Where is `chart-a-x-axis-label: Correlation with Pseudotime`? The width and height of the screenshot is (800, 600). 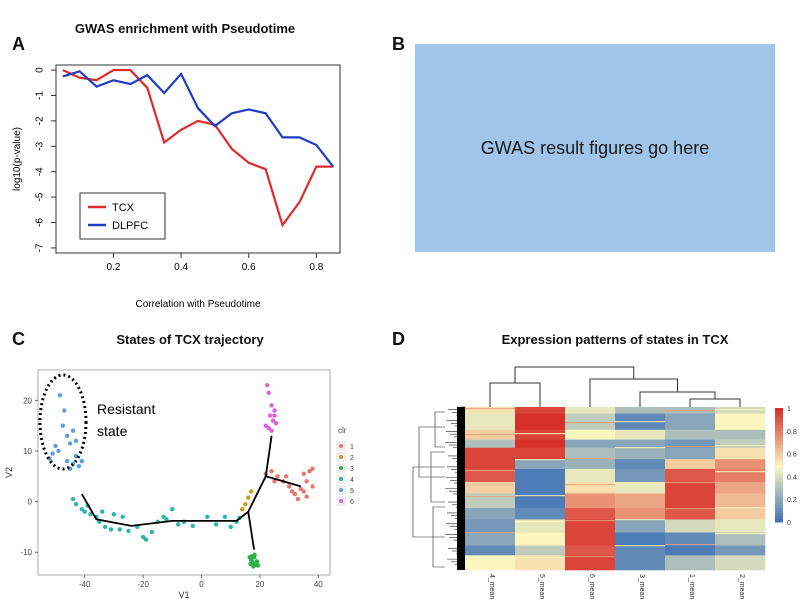 chart-a-x-axis-label: Correlation with Pseudotime is located at coordinates (197, 304).